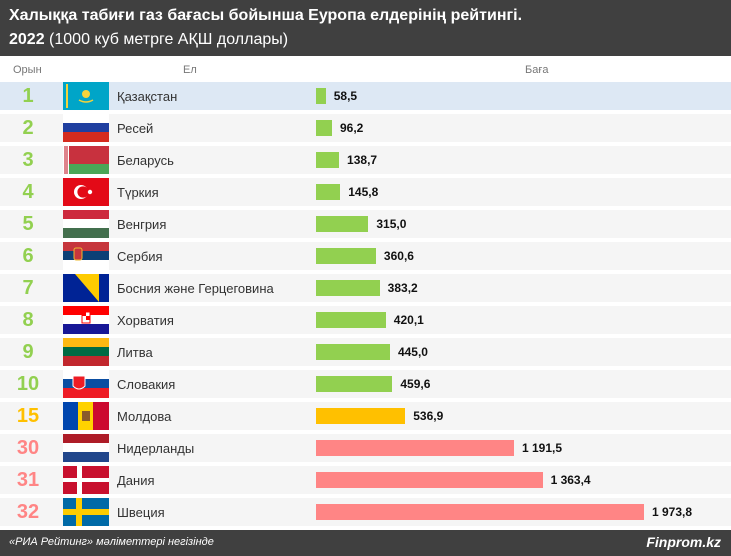 The image size is (731, 556). I want to click on data-label: 1 973,8, so click(672, 512).